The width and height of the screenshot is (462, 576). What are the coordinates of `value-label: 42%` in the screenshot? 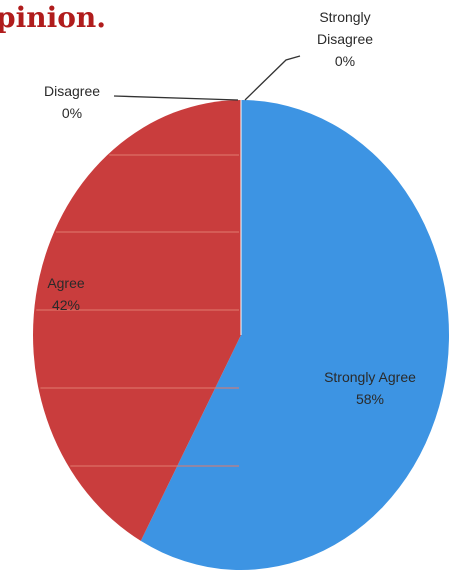 It's located at (66, 305).